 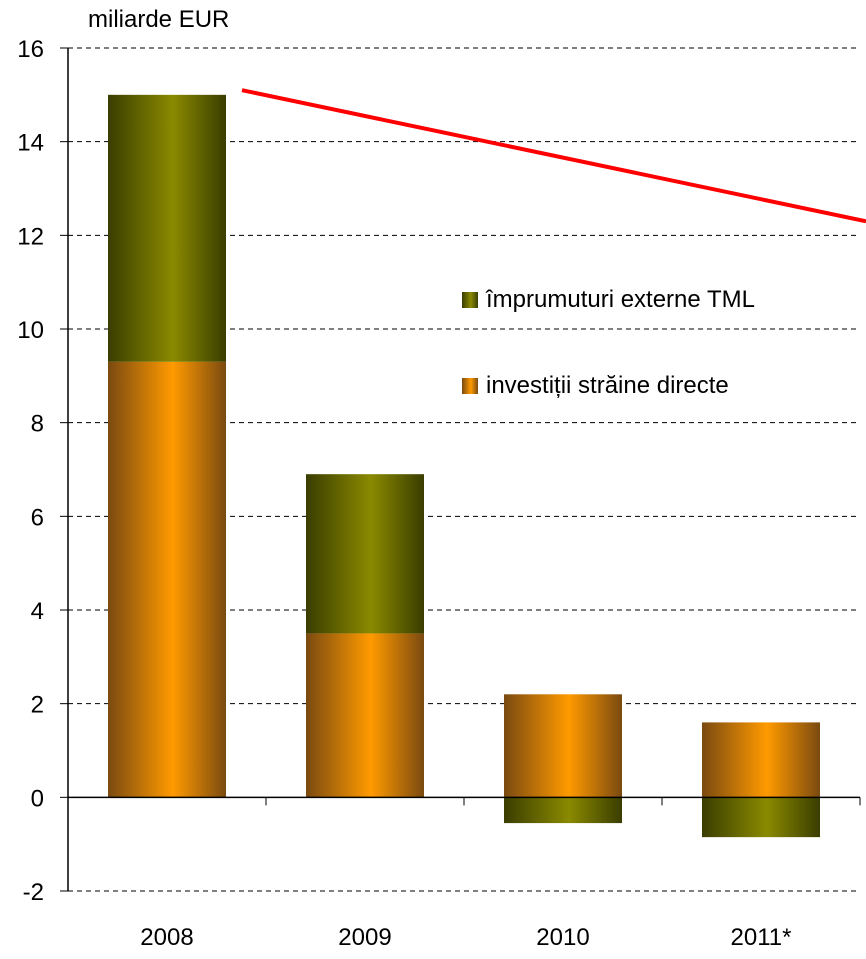 I want to click on y-tick-label: 14, so click(x=30, y=143).